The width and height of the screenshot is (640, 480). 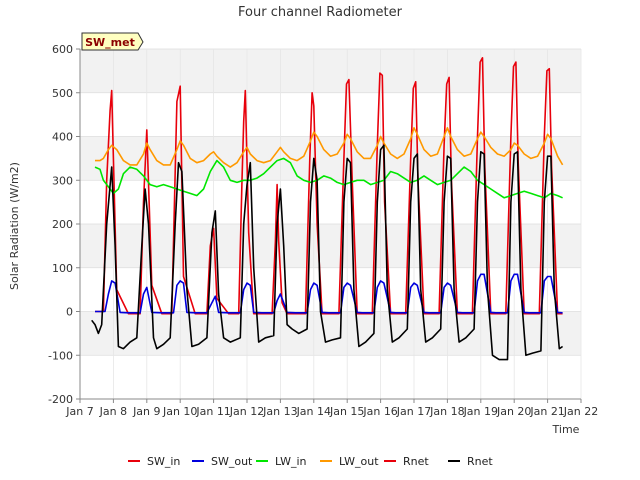 What do you see at coordinates (212, 411) in the screenshot?
I see `x-tick-label: Jan 11` at bounding box center [212, 411].